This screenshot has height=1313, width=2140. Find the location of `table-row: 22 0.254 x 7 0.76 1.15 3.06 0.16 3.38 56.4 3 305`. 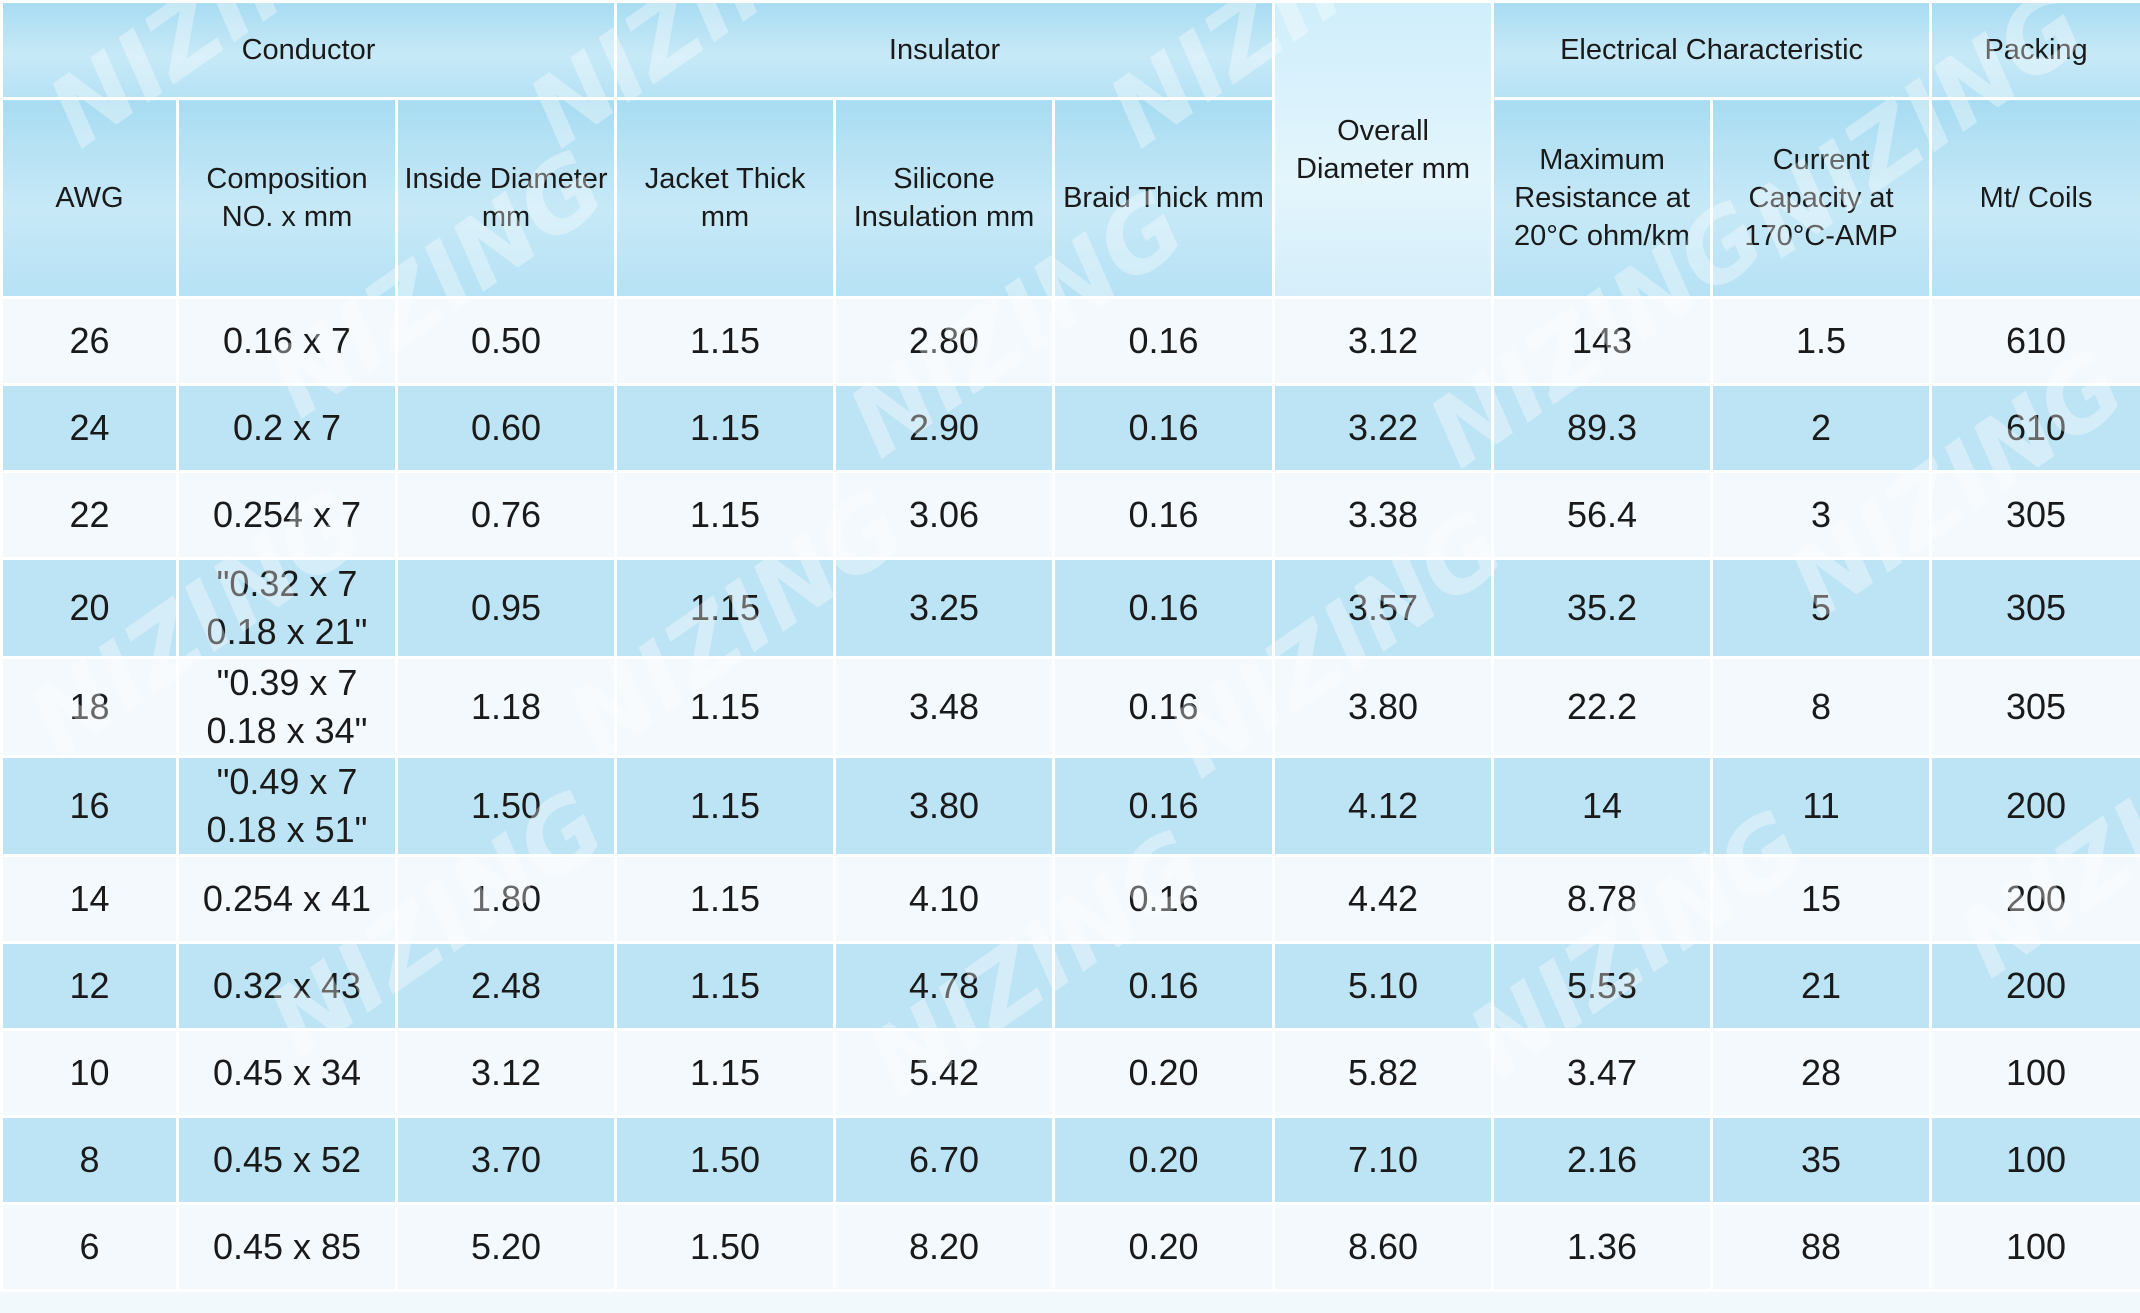

table-row: 22 0.254 x 7 0.76 1.15 3.06 0.16 3.38 56.4 3 305 is located at coordinates (1070, 515).